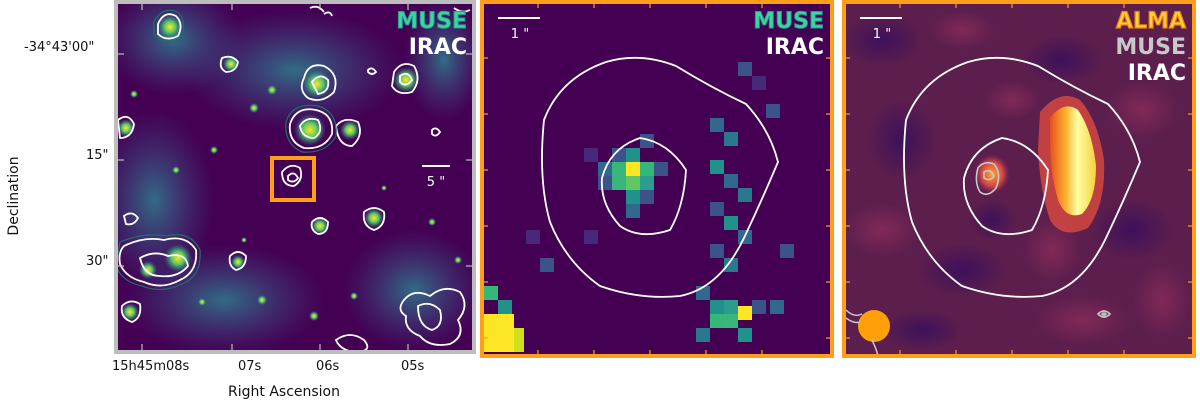 This screenshot has height=404, width=1200. What do you see at coordinates (436, 182) in the screenshot?
I see `scalebar-label: 5 "` at bounding box center [436, 182].